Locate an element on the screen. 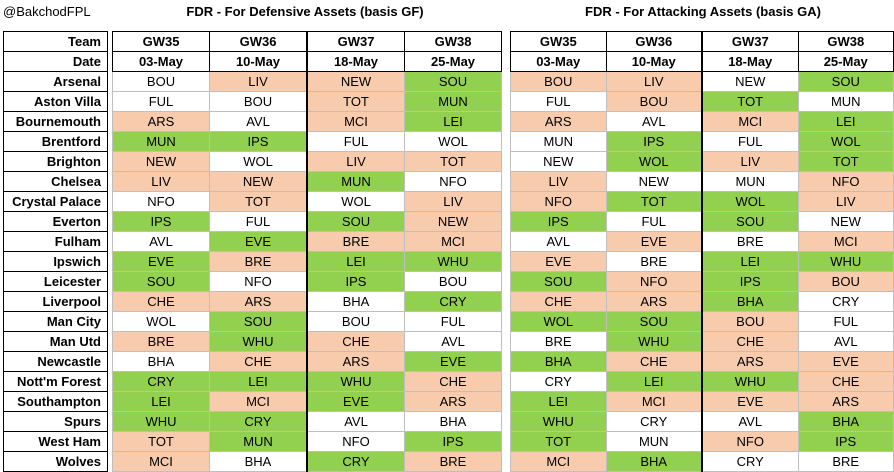 The width and height of the screenshot is (894, 472). def-fixture-row: MUN IPS FUL WOL is located at coordinates (307, 141).